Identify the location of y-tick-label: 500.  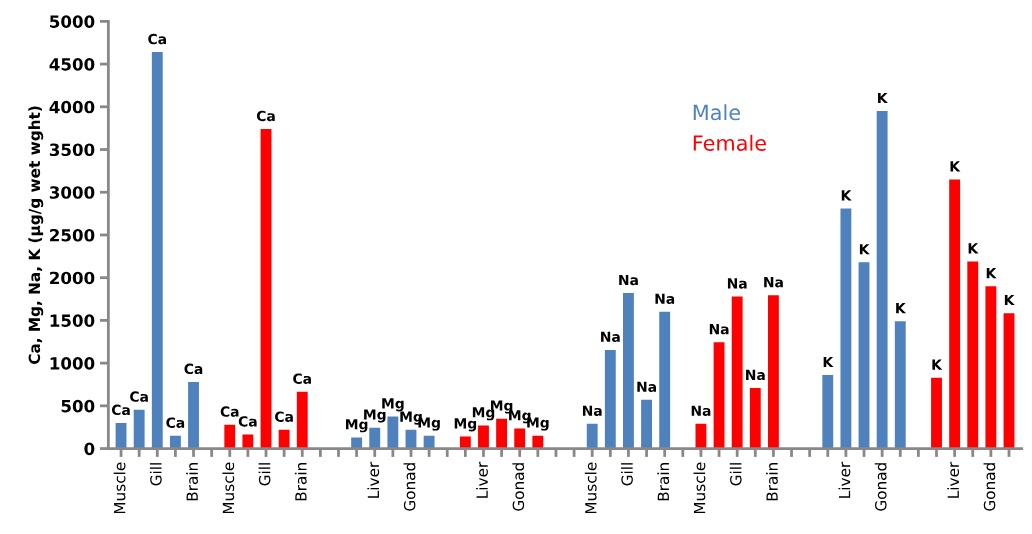
(78, 406).